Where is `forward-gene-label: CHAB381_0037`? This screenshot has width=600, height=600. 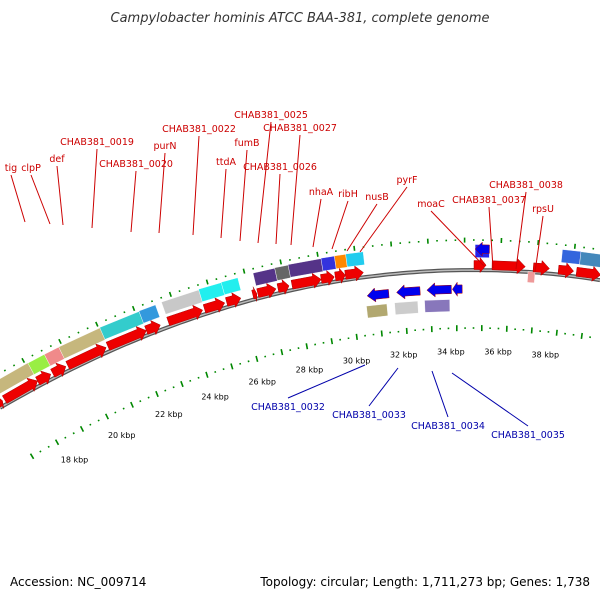
forward-gene-label: CHAB381_0037 is located at coordinates (489, 200).